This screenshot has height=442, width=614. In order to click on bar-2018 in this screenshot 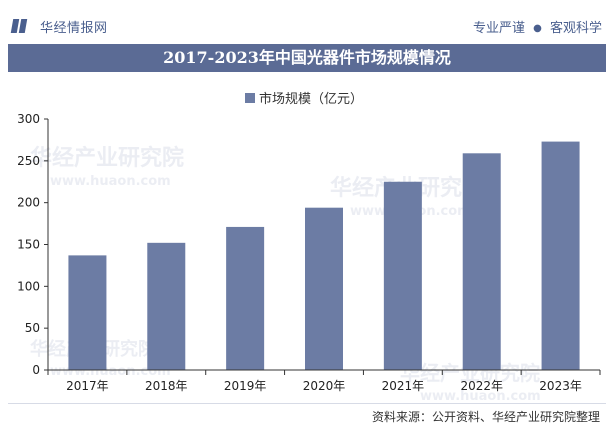, I will do `click(166, 306)`.